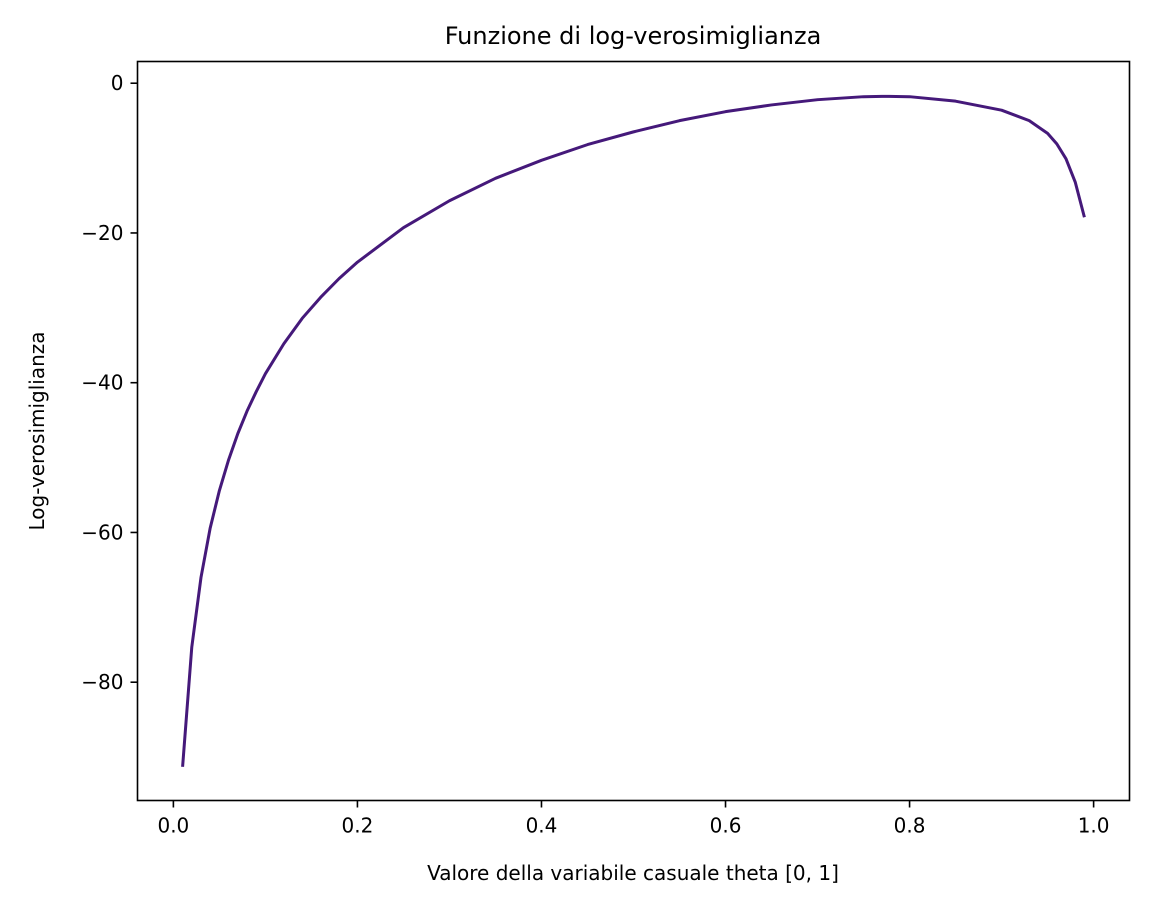  What do you see at coordinates (102, 233) in the screenshot?
I see `y-tick-label-1: −20` at bounding box center [102, 233].